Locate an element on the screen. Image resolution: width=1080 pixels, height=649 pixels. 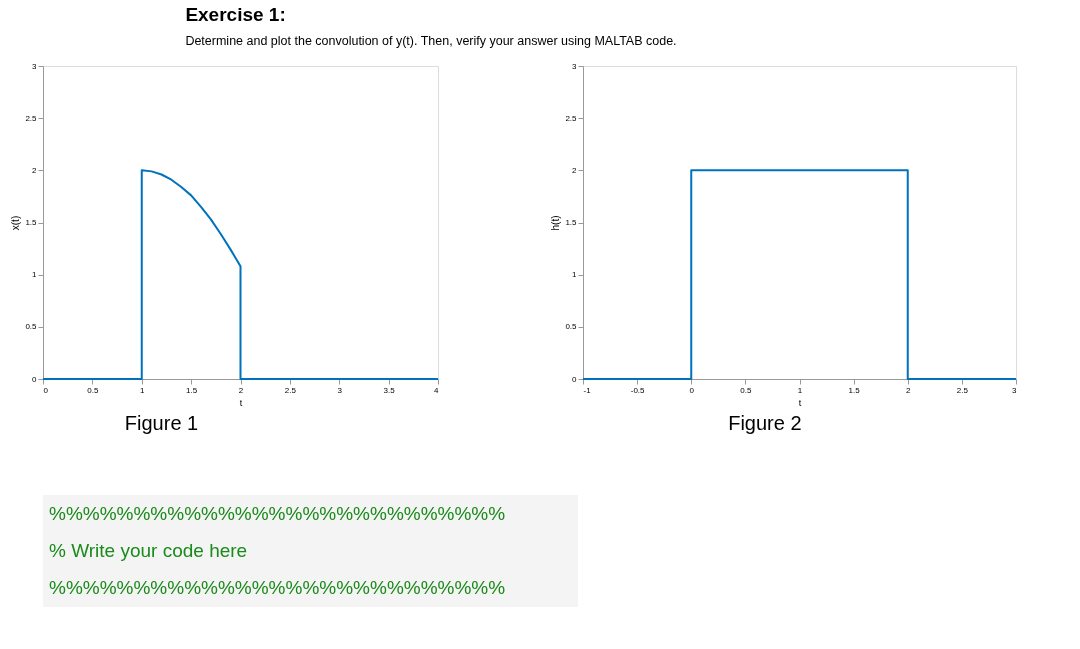
caption: Figure 1 is located at coordinates (161, 423).